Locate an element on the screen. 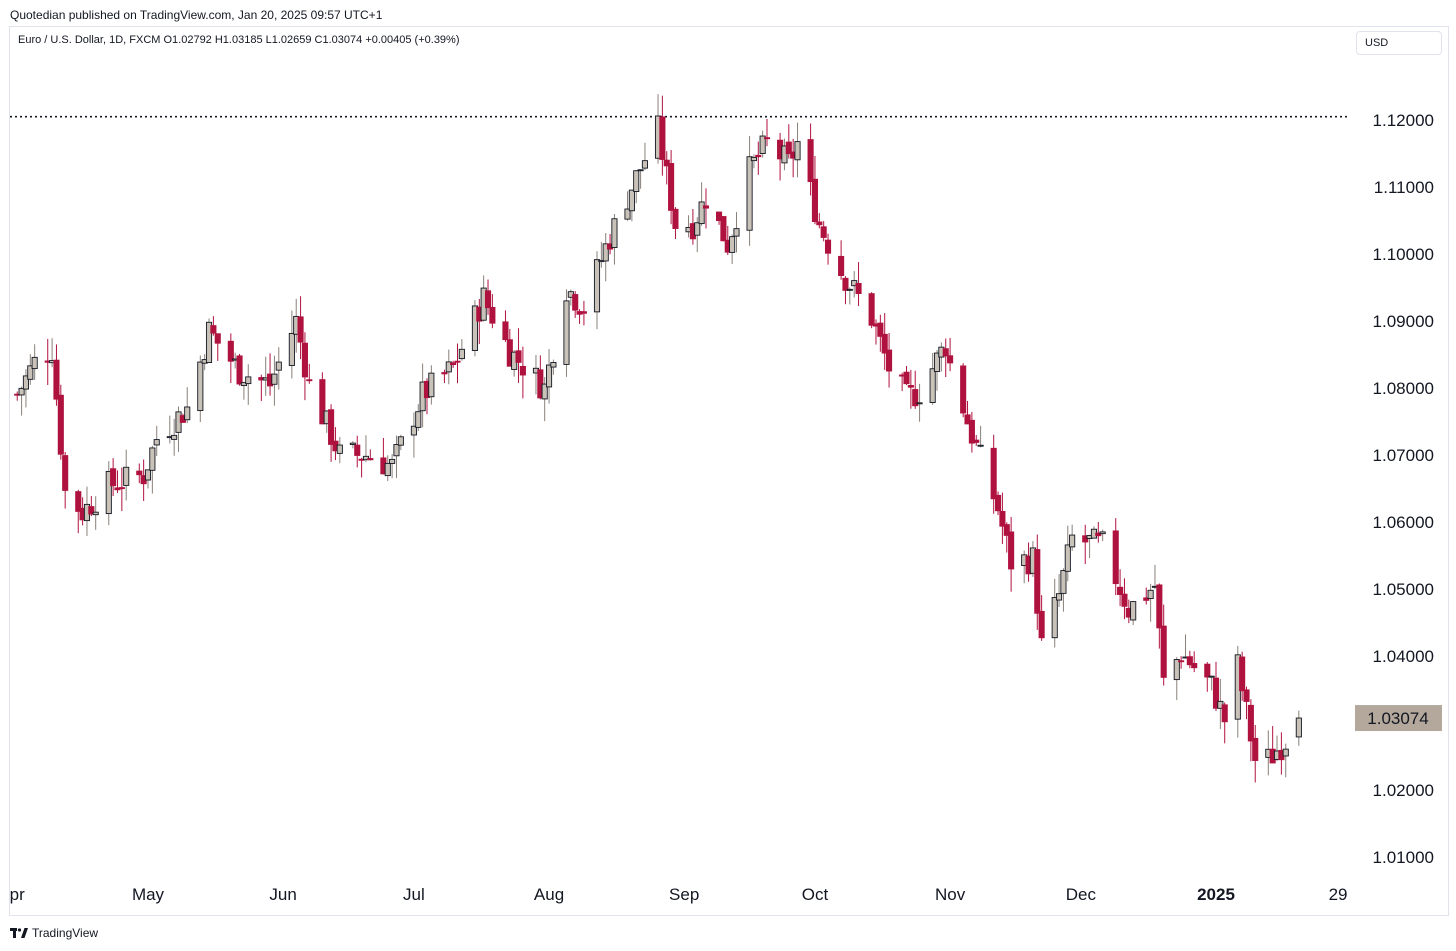 The width and height of the screenshot is (1456, 951). y-tick-label: 1.11000 is located at coordinates (1404, 187).